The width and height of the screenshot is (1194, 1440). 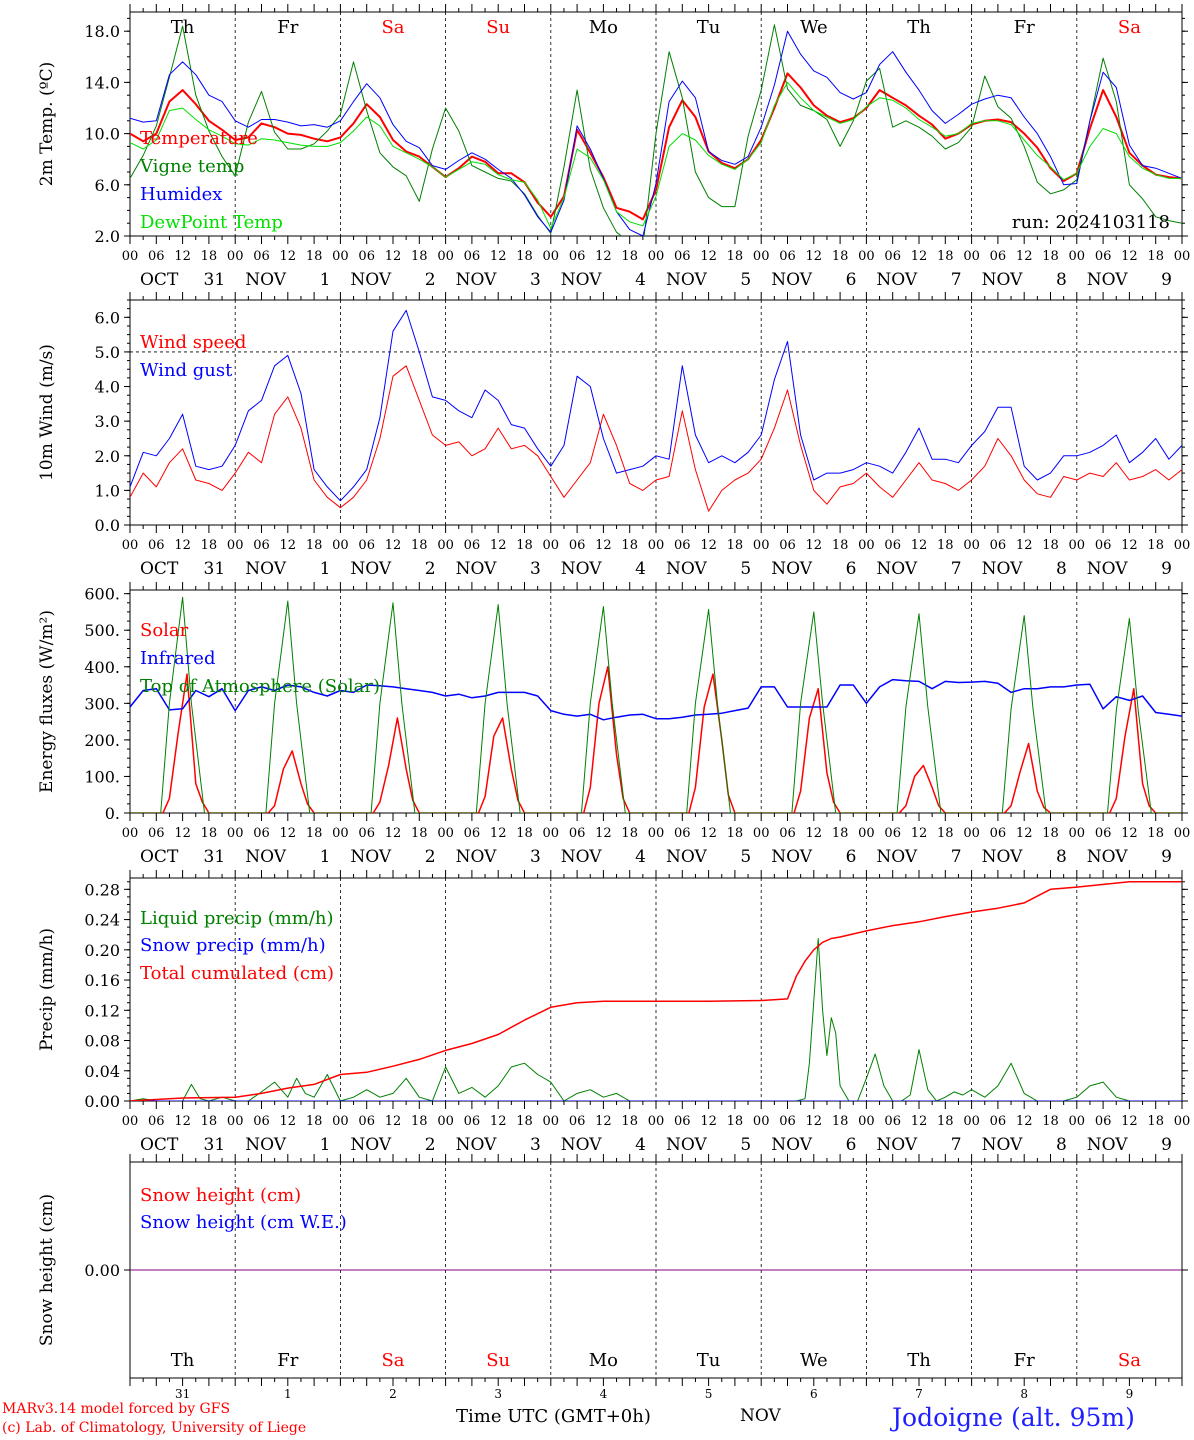 What do you see at coordinates (112, 813) in the screenshot?
I see `y-tick-label: 0.` at bounding box center [112, 813].